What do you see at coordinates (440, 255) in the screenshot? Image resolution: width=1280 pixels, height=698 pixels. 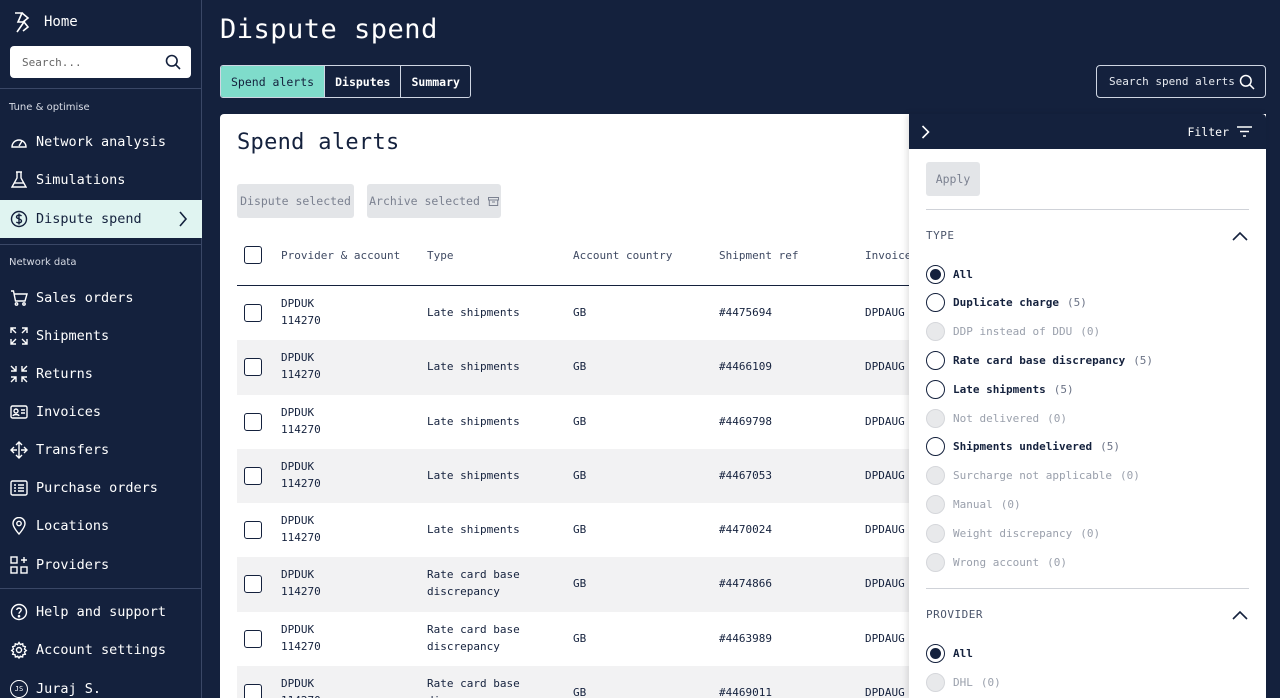 I see `column-header-type: Type` at bounding box center [440, 255].